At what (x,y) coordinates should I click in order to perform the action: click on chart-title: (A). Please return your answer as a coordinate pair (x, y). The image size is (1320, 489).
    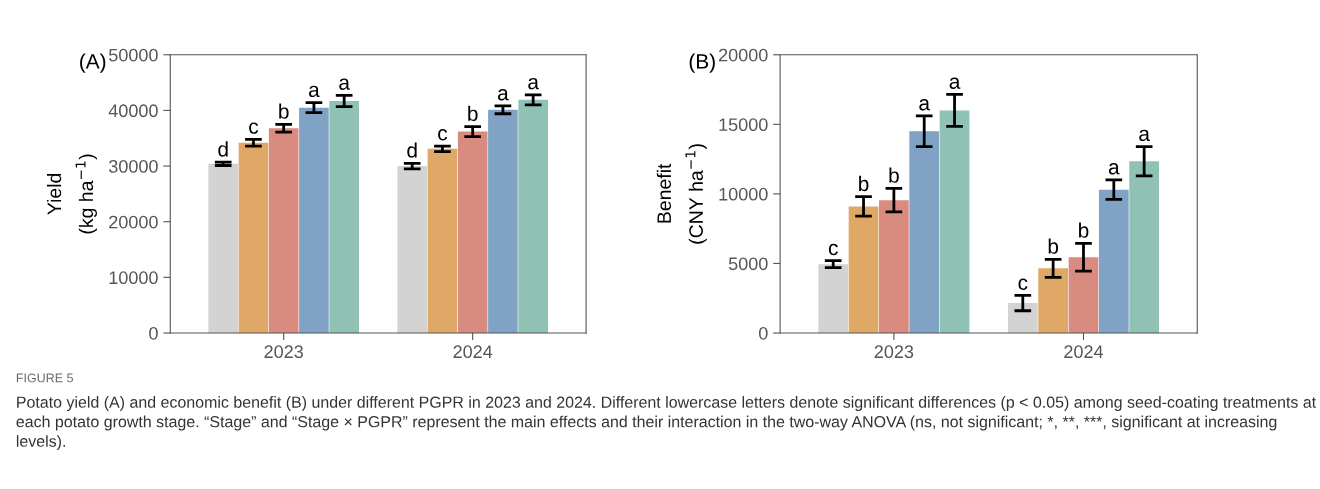
    Looking at the image, I should click on (93, 63).